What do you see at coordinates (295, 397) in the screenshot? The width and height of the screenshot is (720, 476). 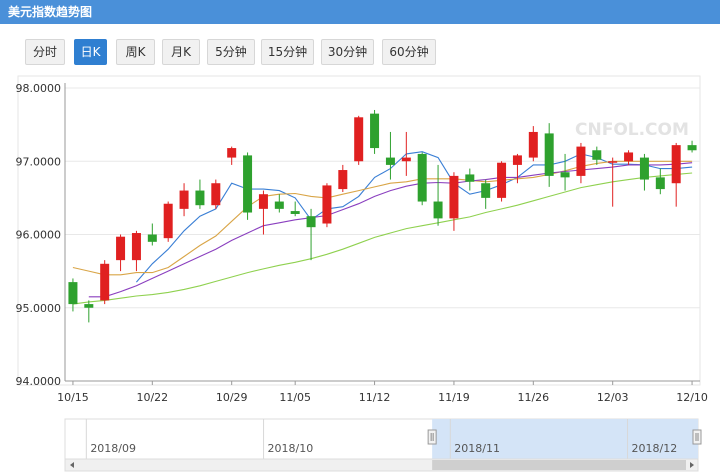 I see `x-tick-label: 11/05` at bounding box center [295, 397].